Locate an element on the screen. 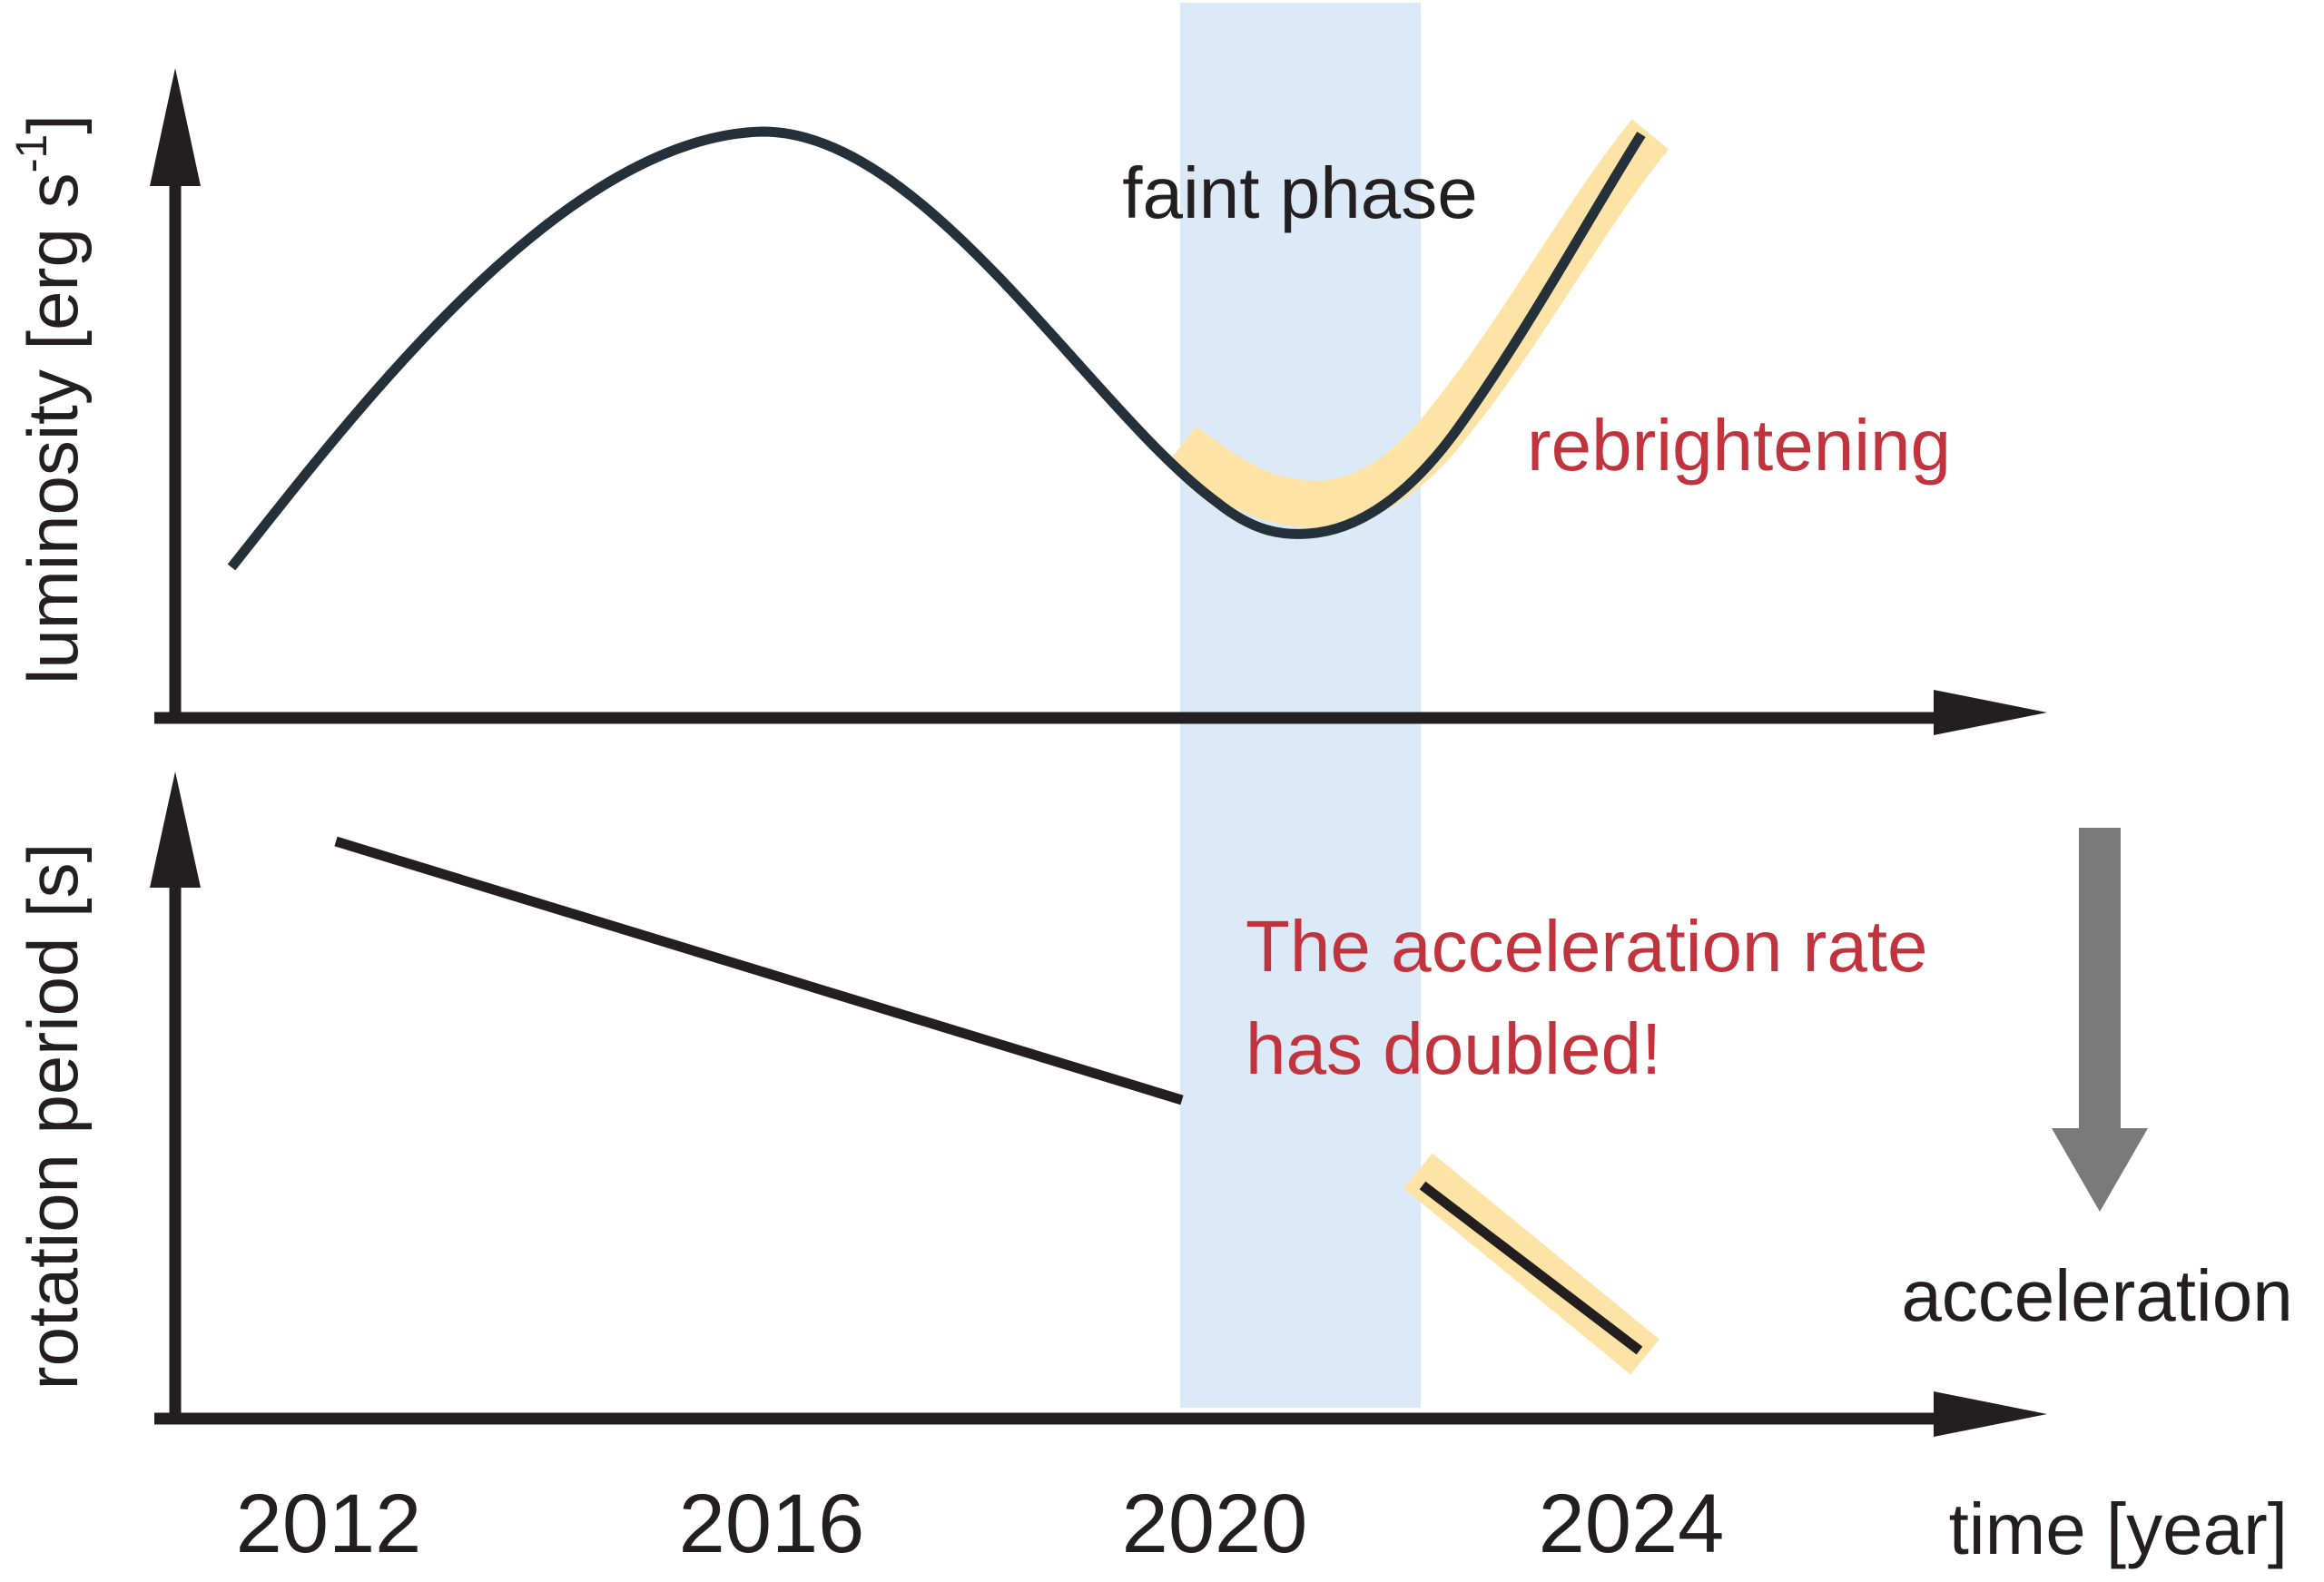 The width and height of the screenshot is (2324, 1582). acceleration-arrow-shaft is located at coordinates (2100, 980).